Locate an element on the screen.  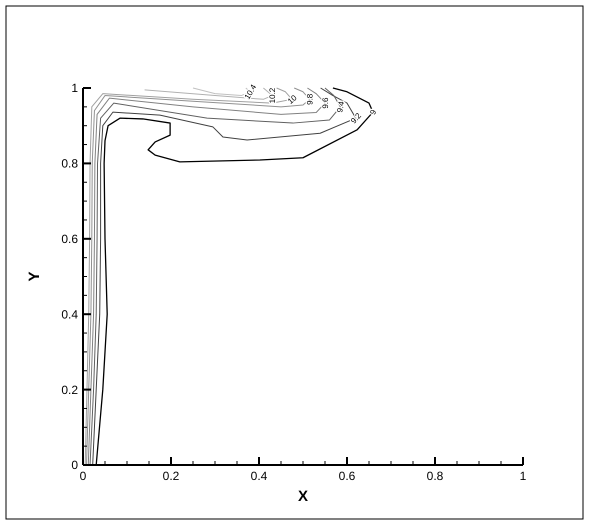
x-axis-title: X is located at coordinates (303, 496).